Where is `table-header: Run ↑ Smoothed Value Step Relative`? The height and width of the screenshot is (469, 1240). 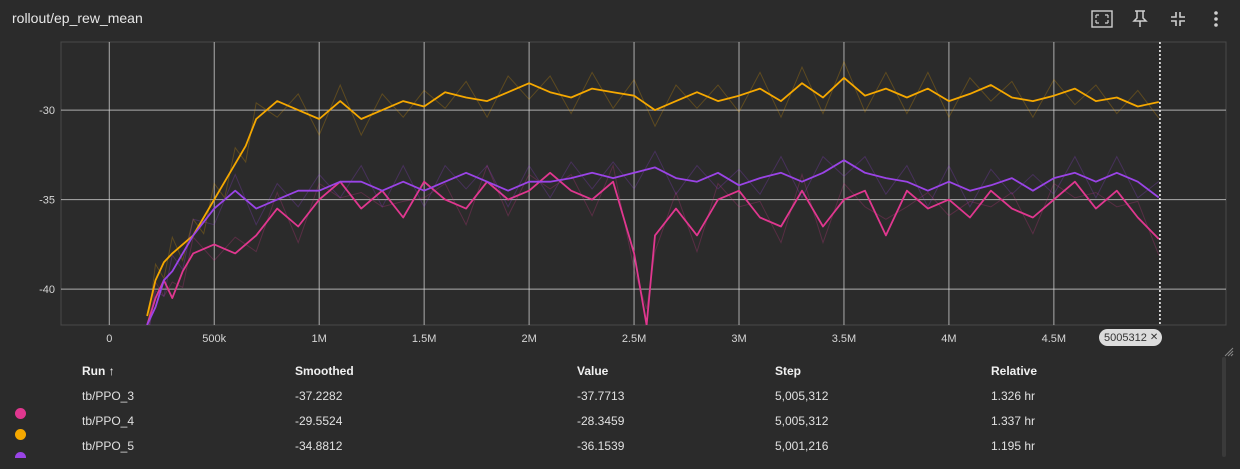 table-header: Run ↑ Smoothed Value Step Relative is located at coordinates (607, 372).